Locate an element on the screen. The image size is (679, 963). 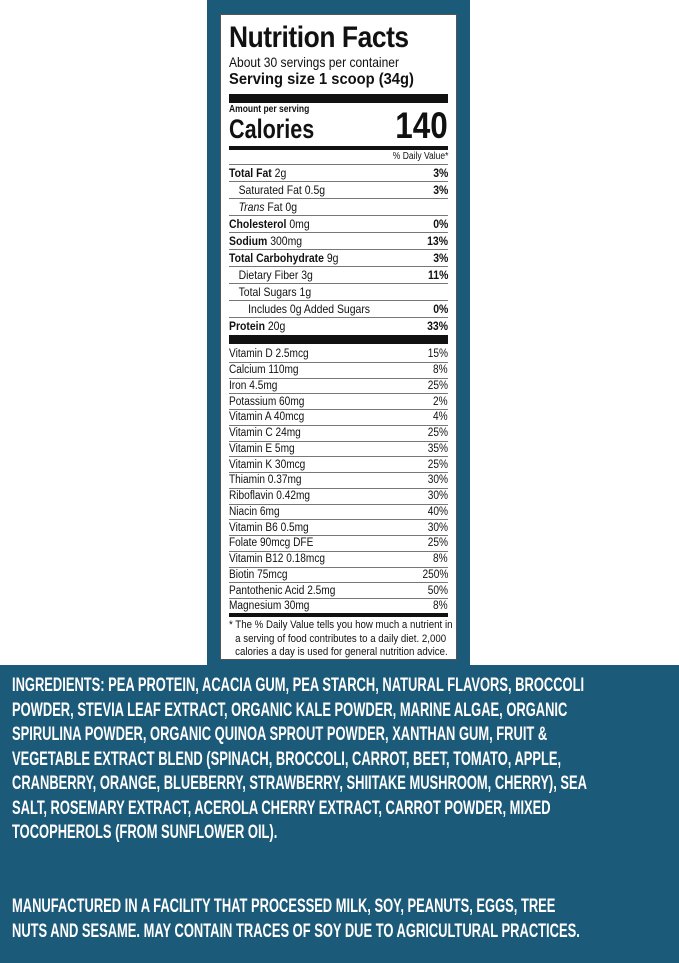
calories-label: Calories is located at coordinates (272, 129).